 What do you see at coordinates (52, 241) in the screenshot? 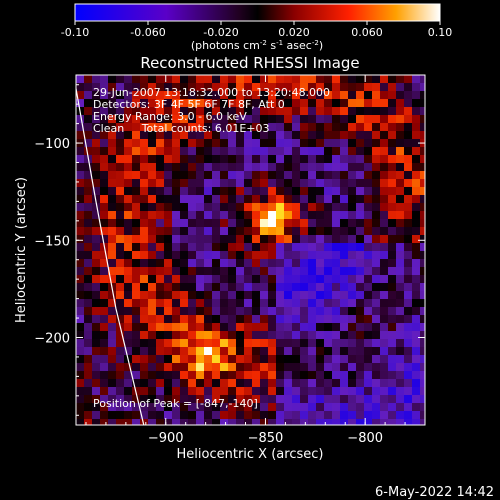
I see `y-tick-label: −150` at bounding box center [52, 241].